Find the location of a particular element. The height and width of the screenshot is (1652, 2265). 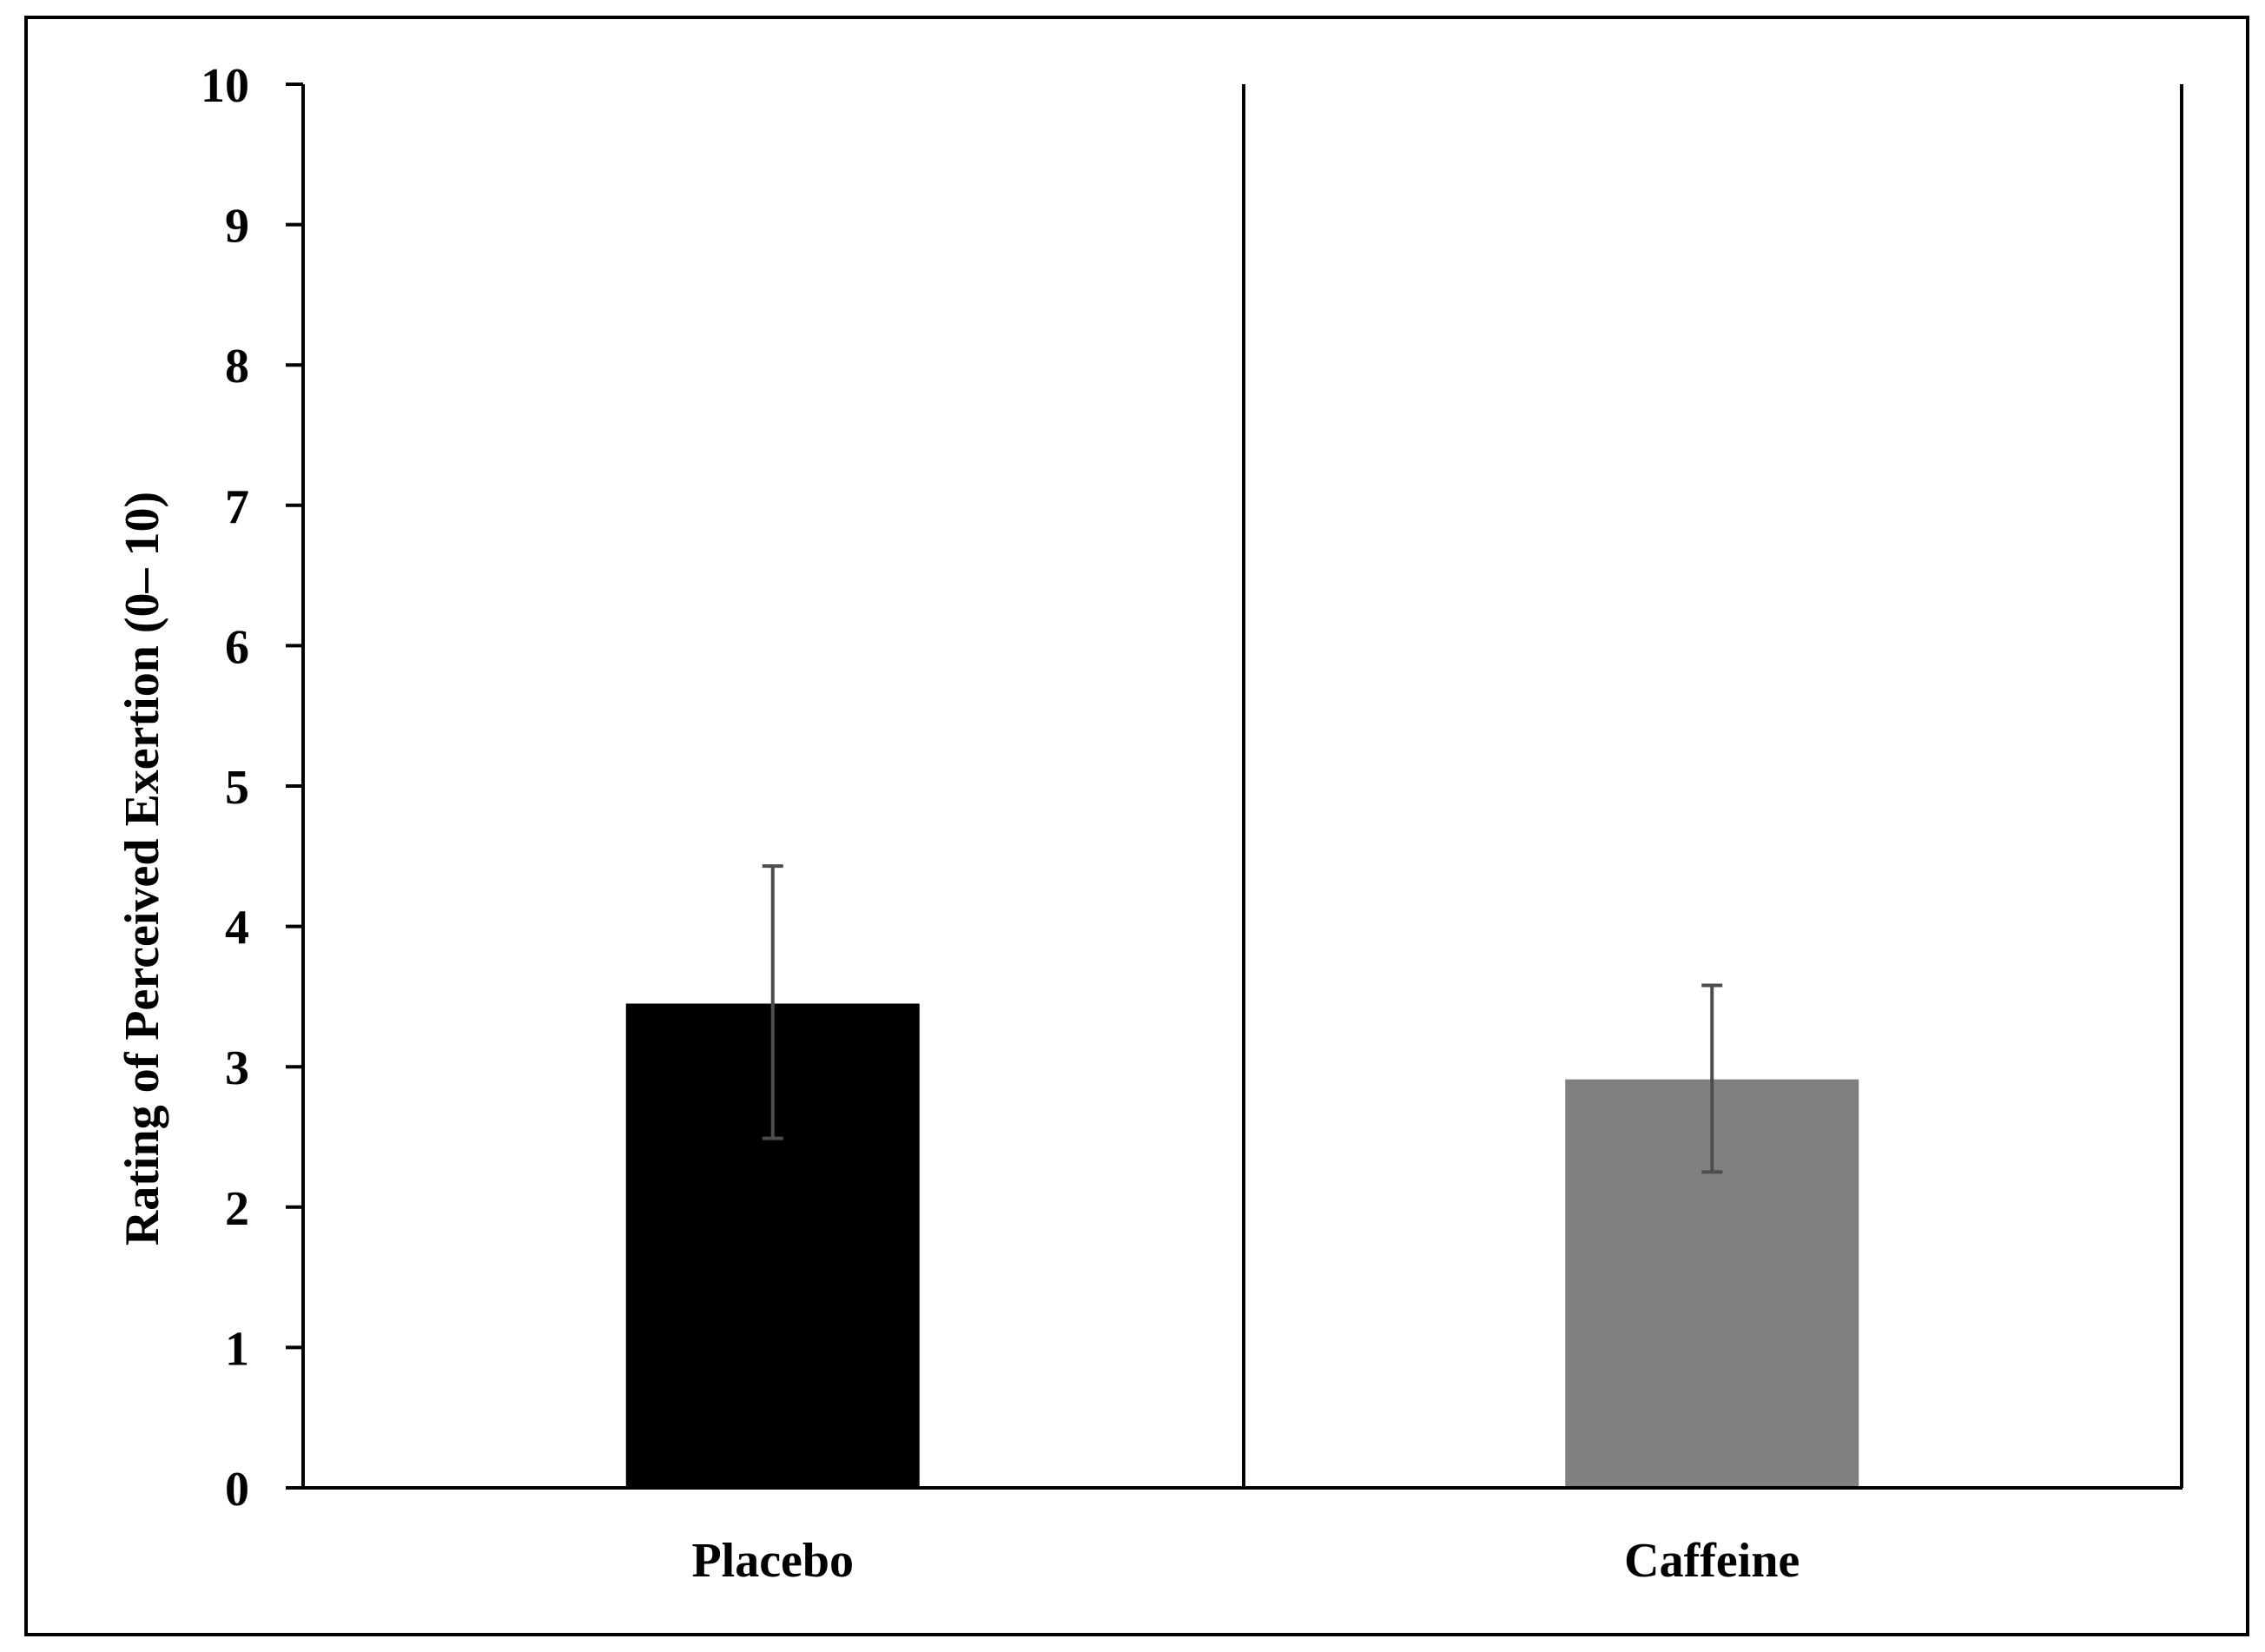

x-category-label: Placebo is located at coordinates (772, 1561).